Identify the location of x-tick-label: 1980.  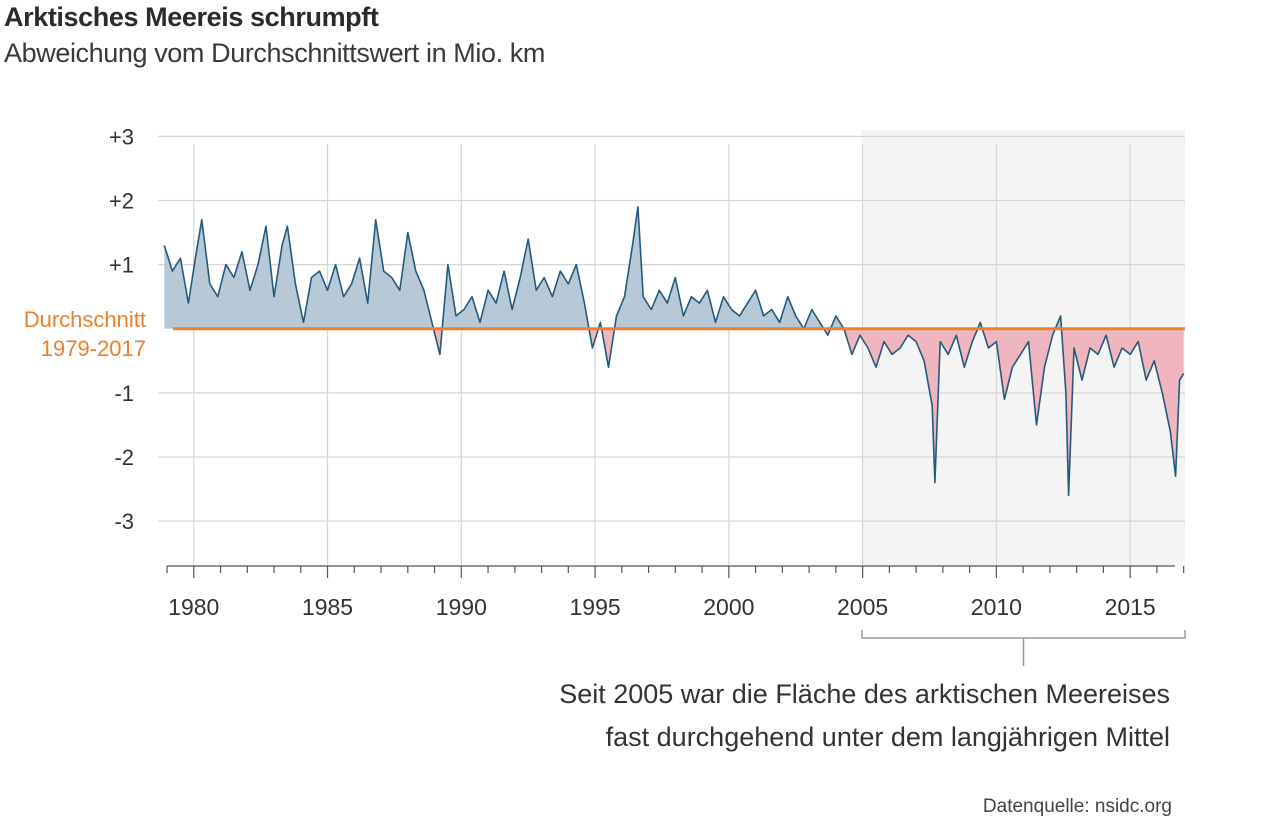
(193, 607).